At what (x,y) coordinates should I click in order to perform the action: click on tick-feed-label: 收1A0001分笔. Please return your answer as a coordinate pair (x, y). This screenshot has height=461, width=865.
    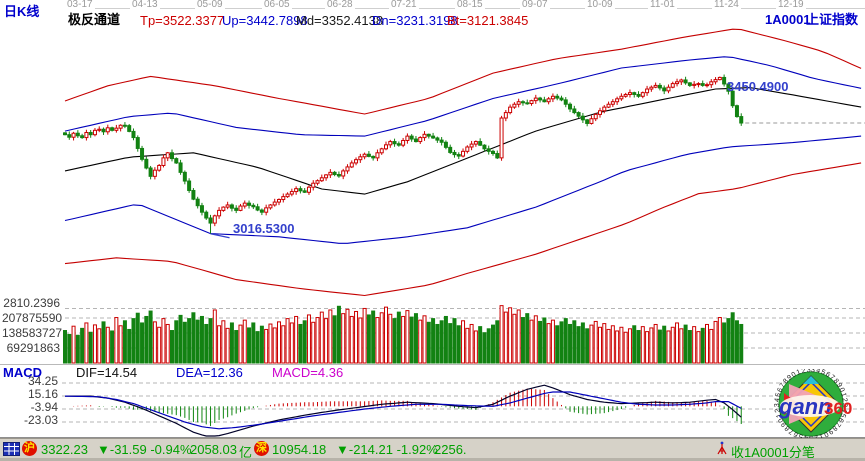
    Looking at the image, I should click on (773, 452).